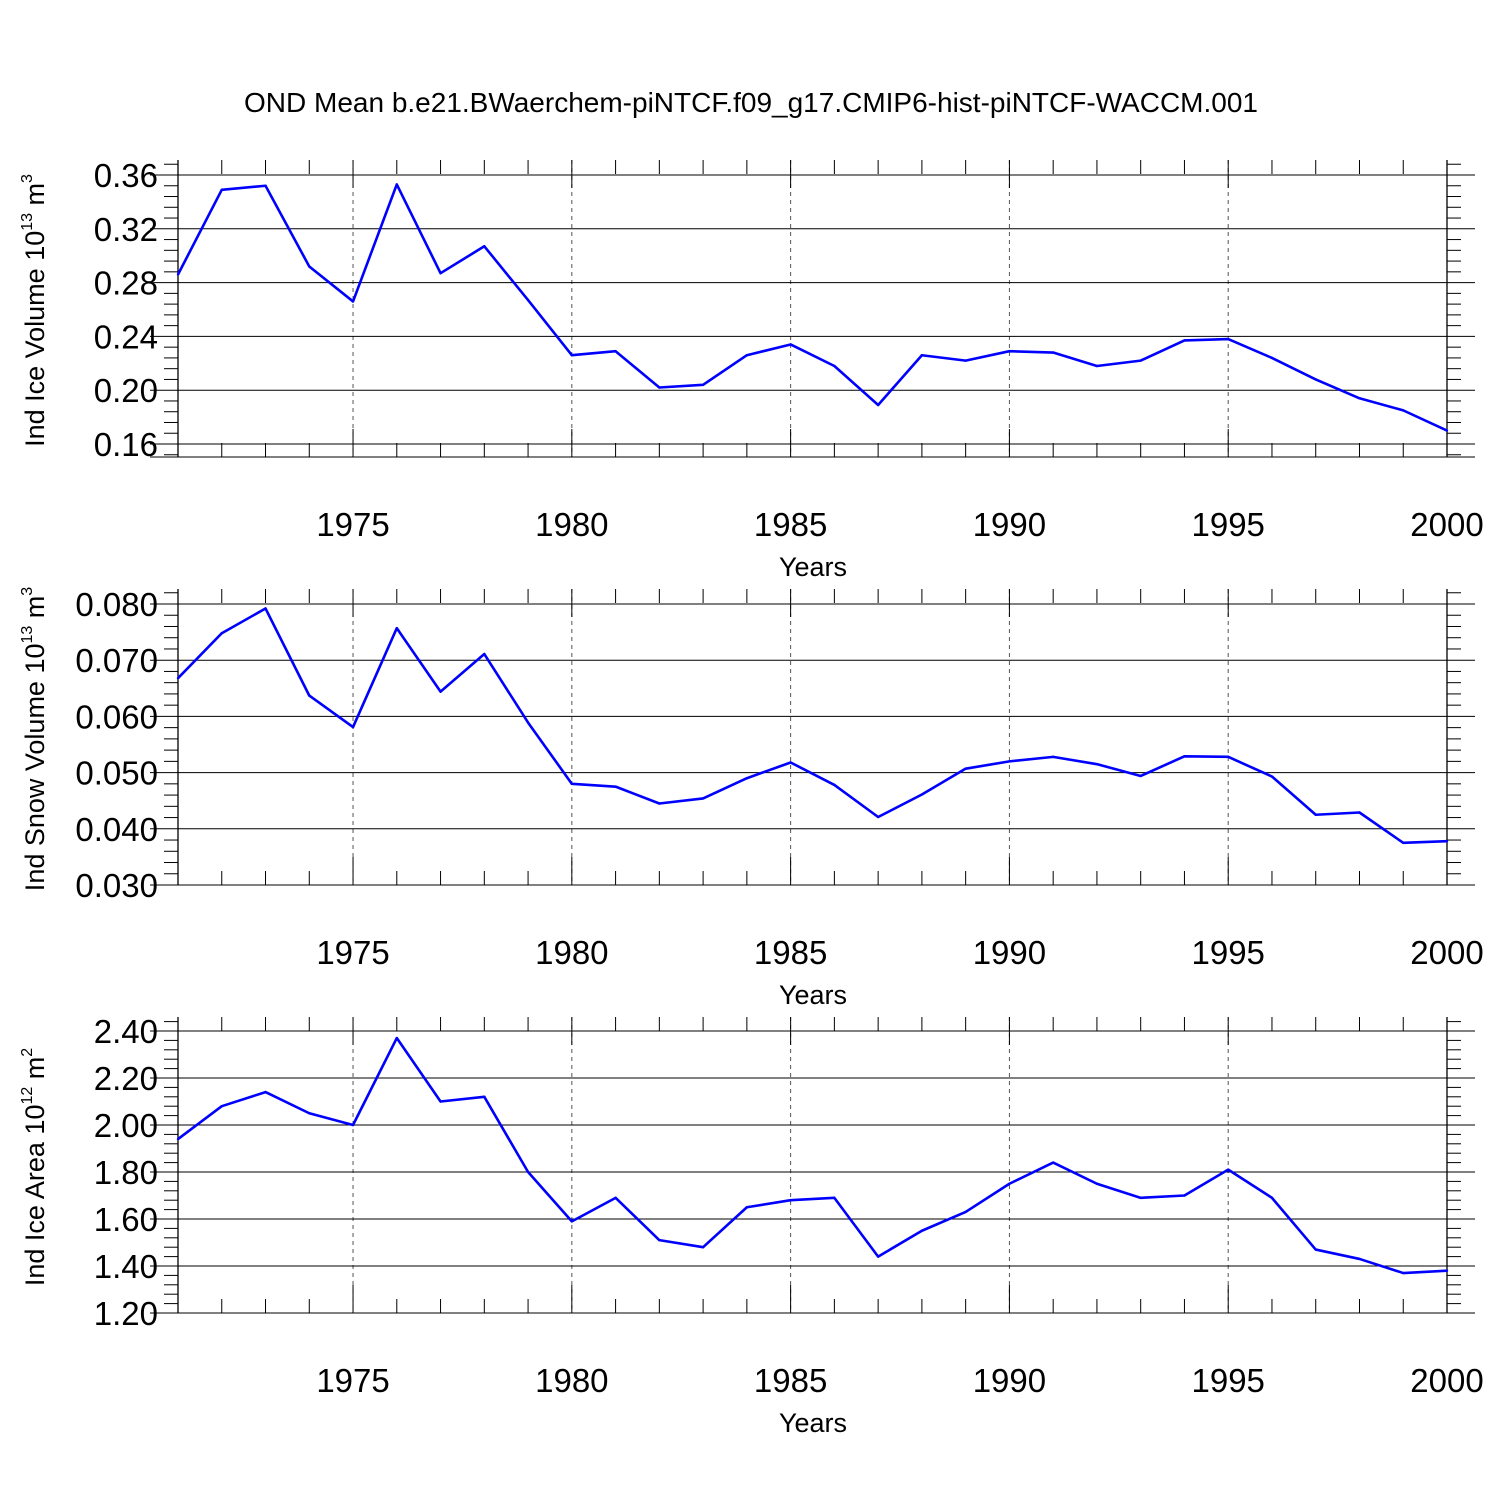 This screenshot has height=1500, width=1500. I want to click on y-tick-label: 0.080, so click(116, 604).